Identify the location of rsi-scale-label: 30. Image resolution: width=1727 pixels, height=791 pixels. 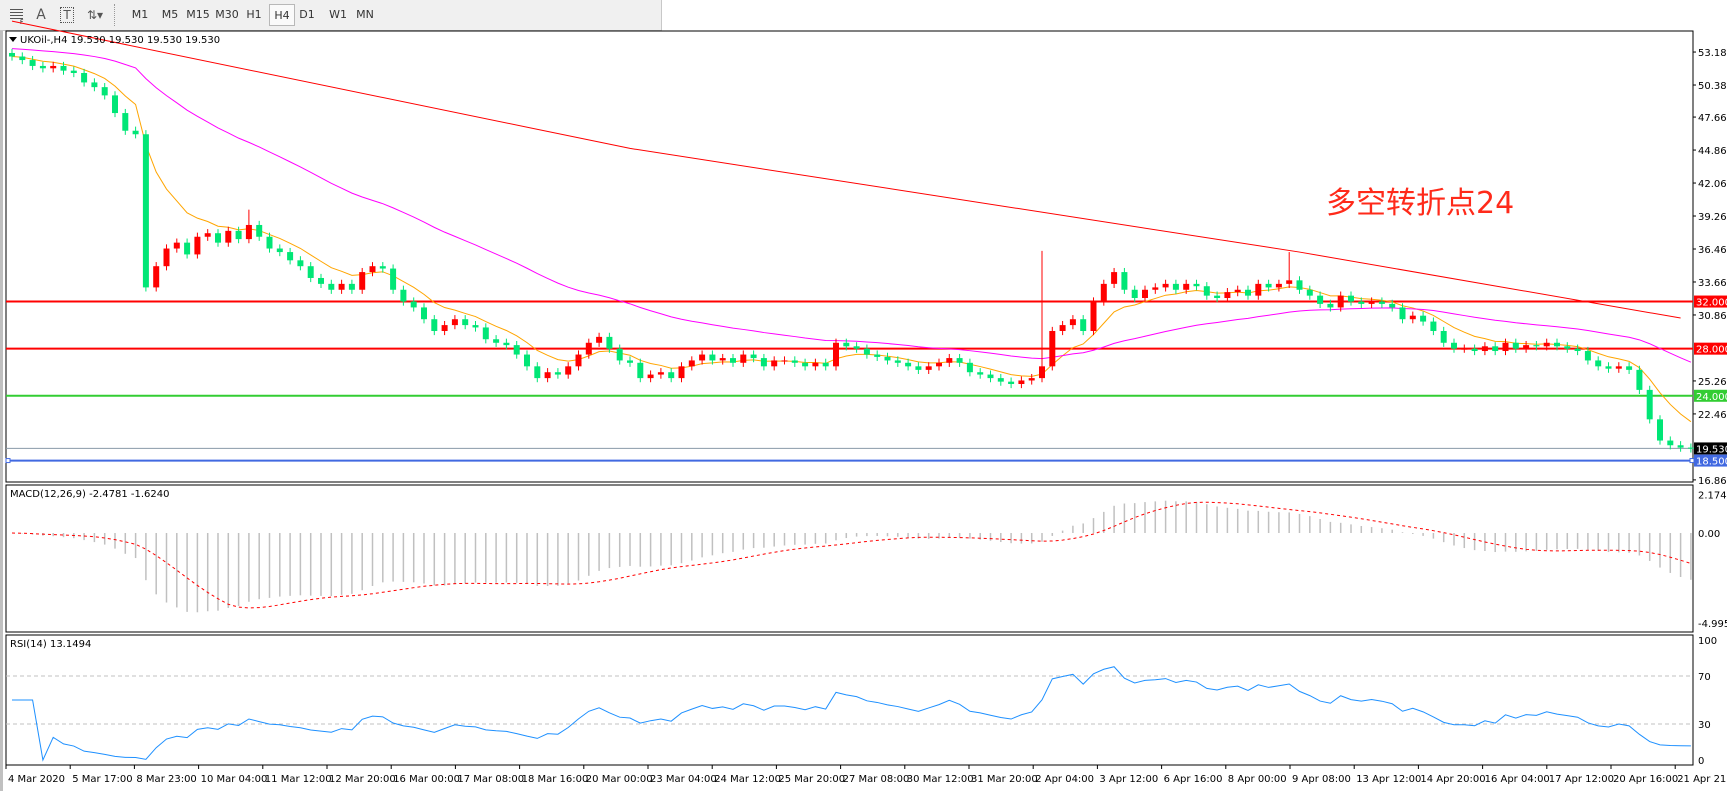
(1704, 725).